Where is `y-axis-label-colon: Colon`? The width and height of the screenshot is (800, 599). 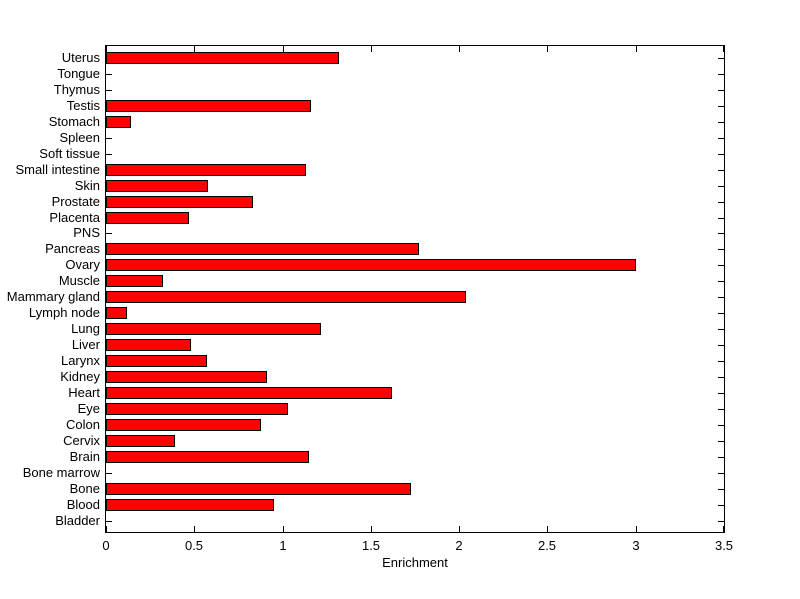
y-axis-label-colon: Colon is located at coordinates (83, 424).